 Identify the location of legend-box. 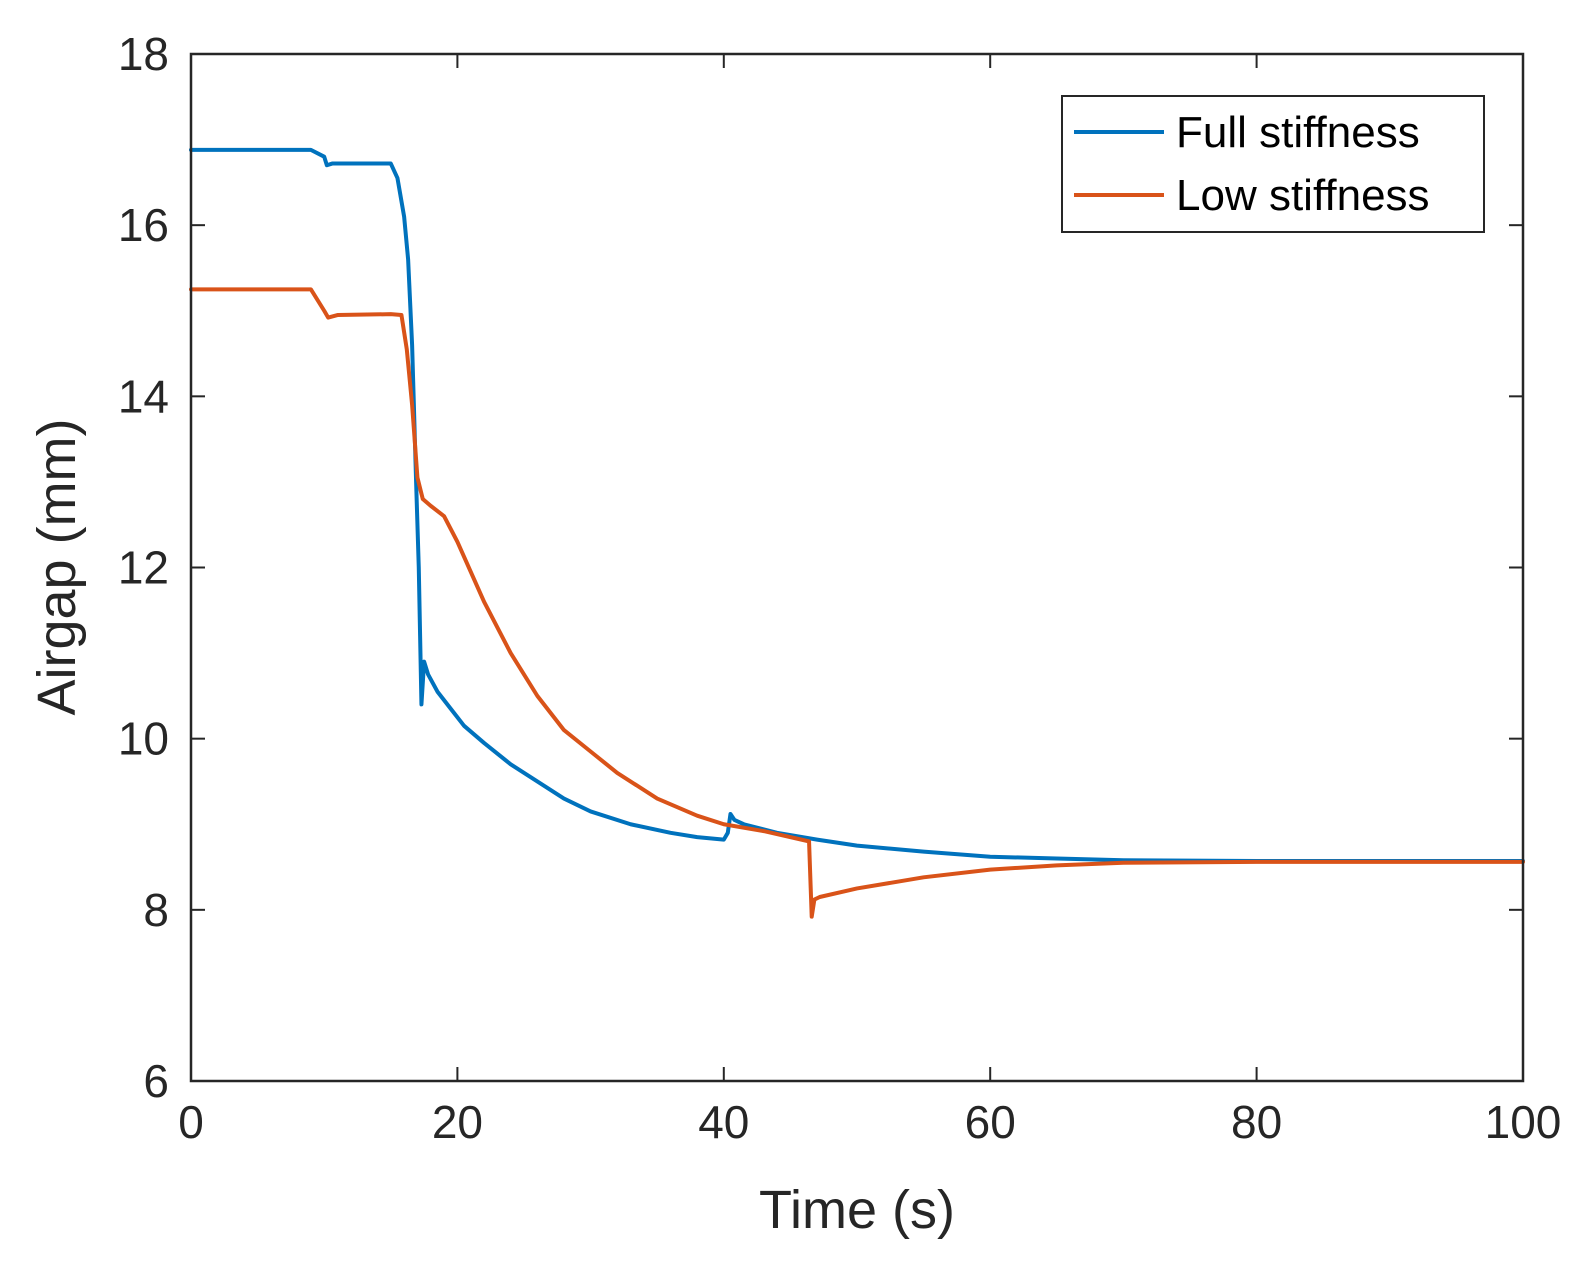
(1273, 164).